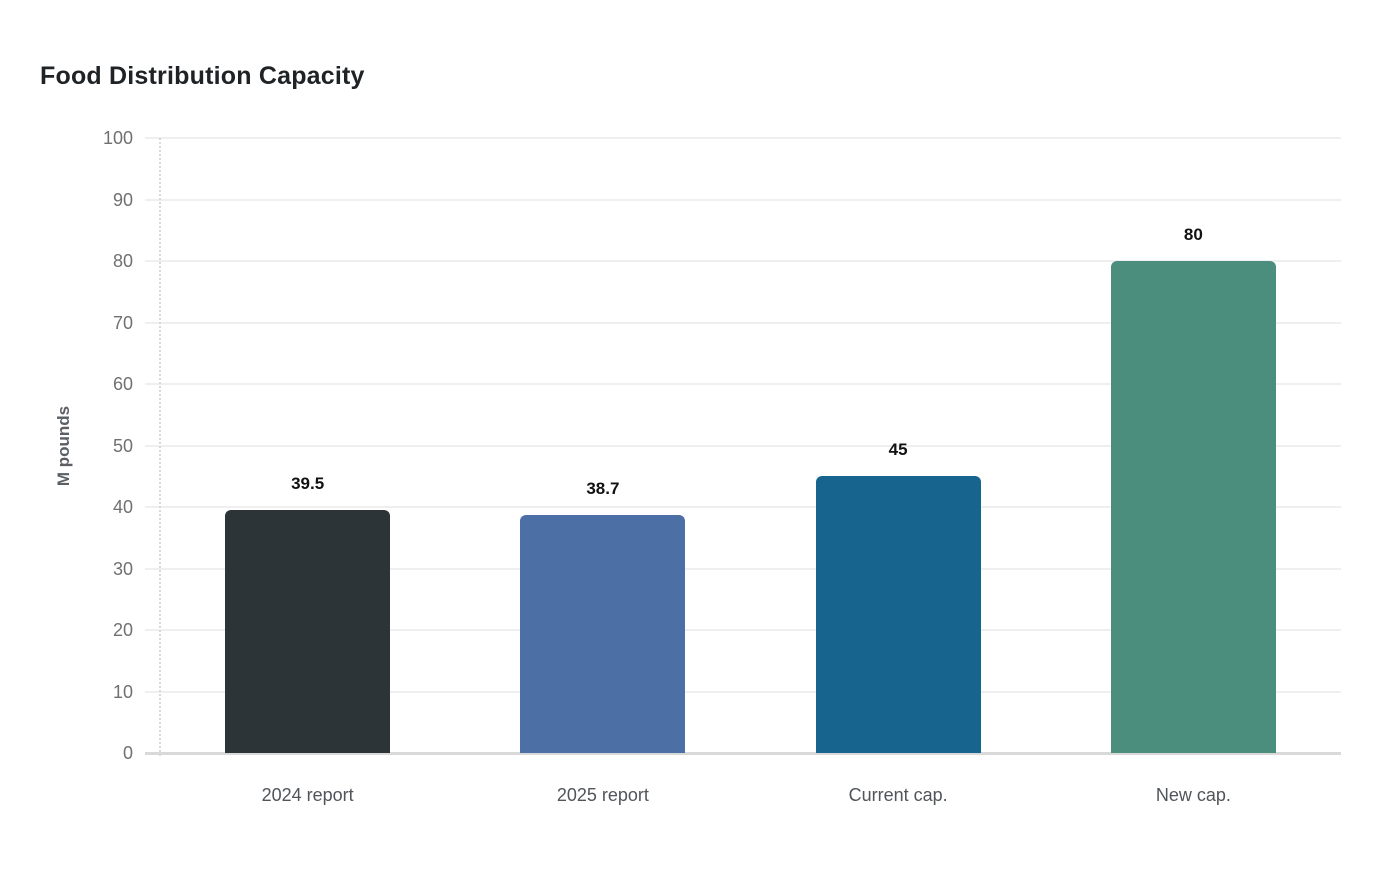 This screenshot has width=1400, height=880. What do you see at coordinates (122, 322) in the screenshot?
I see `y-tick-label: 70` at bounding box center [122, 322].